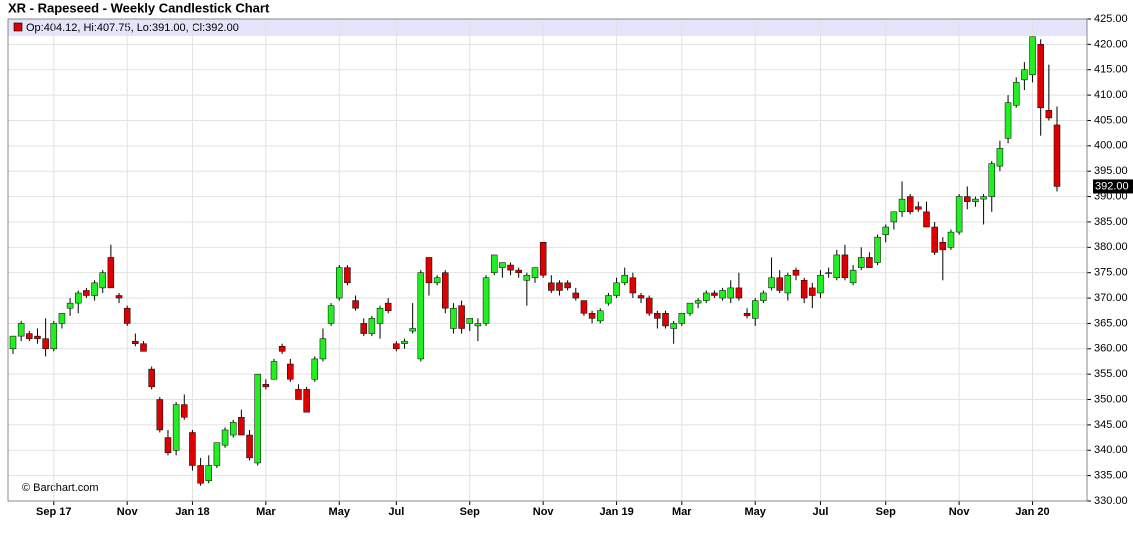 The width and height of the screenshot is (1133, 547). Describe the element at coordinates (1111, 247) in the screenshot. I see `y-tick-label: 380.00` at that location.